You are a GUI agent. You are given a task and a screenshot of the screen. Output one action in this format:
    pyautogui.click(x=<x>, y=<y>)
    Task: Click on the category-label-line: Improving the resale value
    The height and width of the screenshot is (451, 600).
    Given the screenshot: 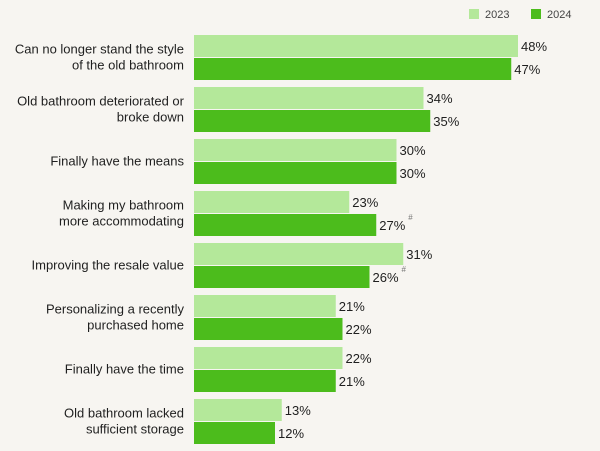 What is the action you would take?
    pyautogui.click(x=108, y=265)
    